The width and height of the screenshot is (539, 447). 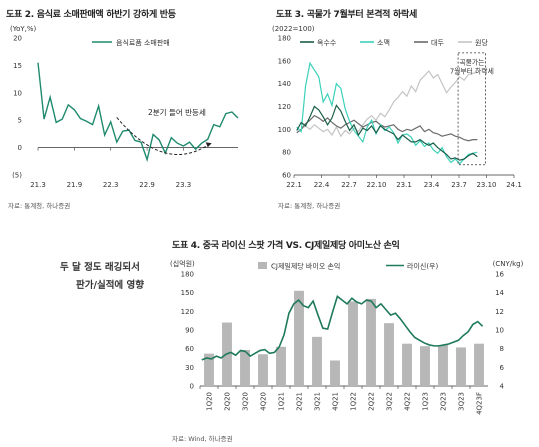 I want to click on y-tick-label: 140, so click(x=284, y=84).